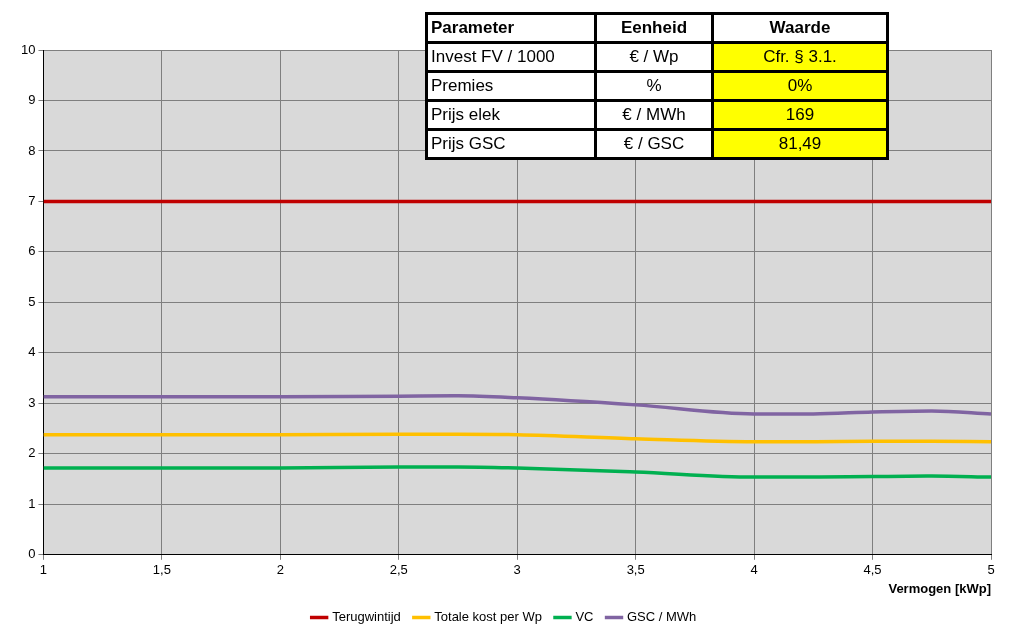  What do you see at coordinates (32, 150) in the screenshot?
I see `y-tick-label: 8` at bounding box center [32, 150].